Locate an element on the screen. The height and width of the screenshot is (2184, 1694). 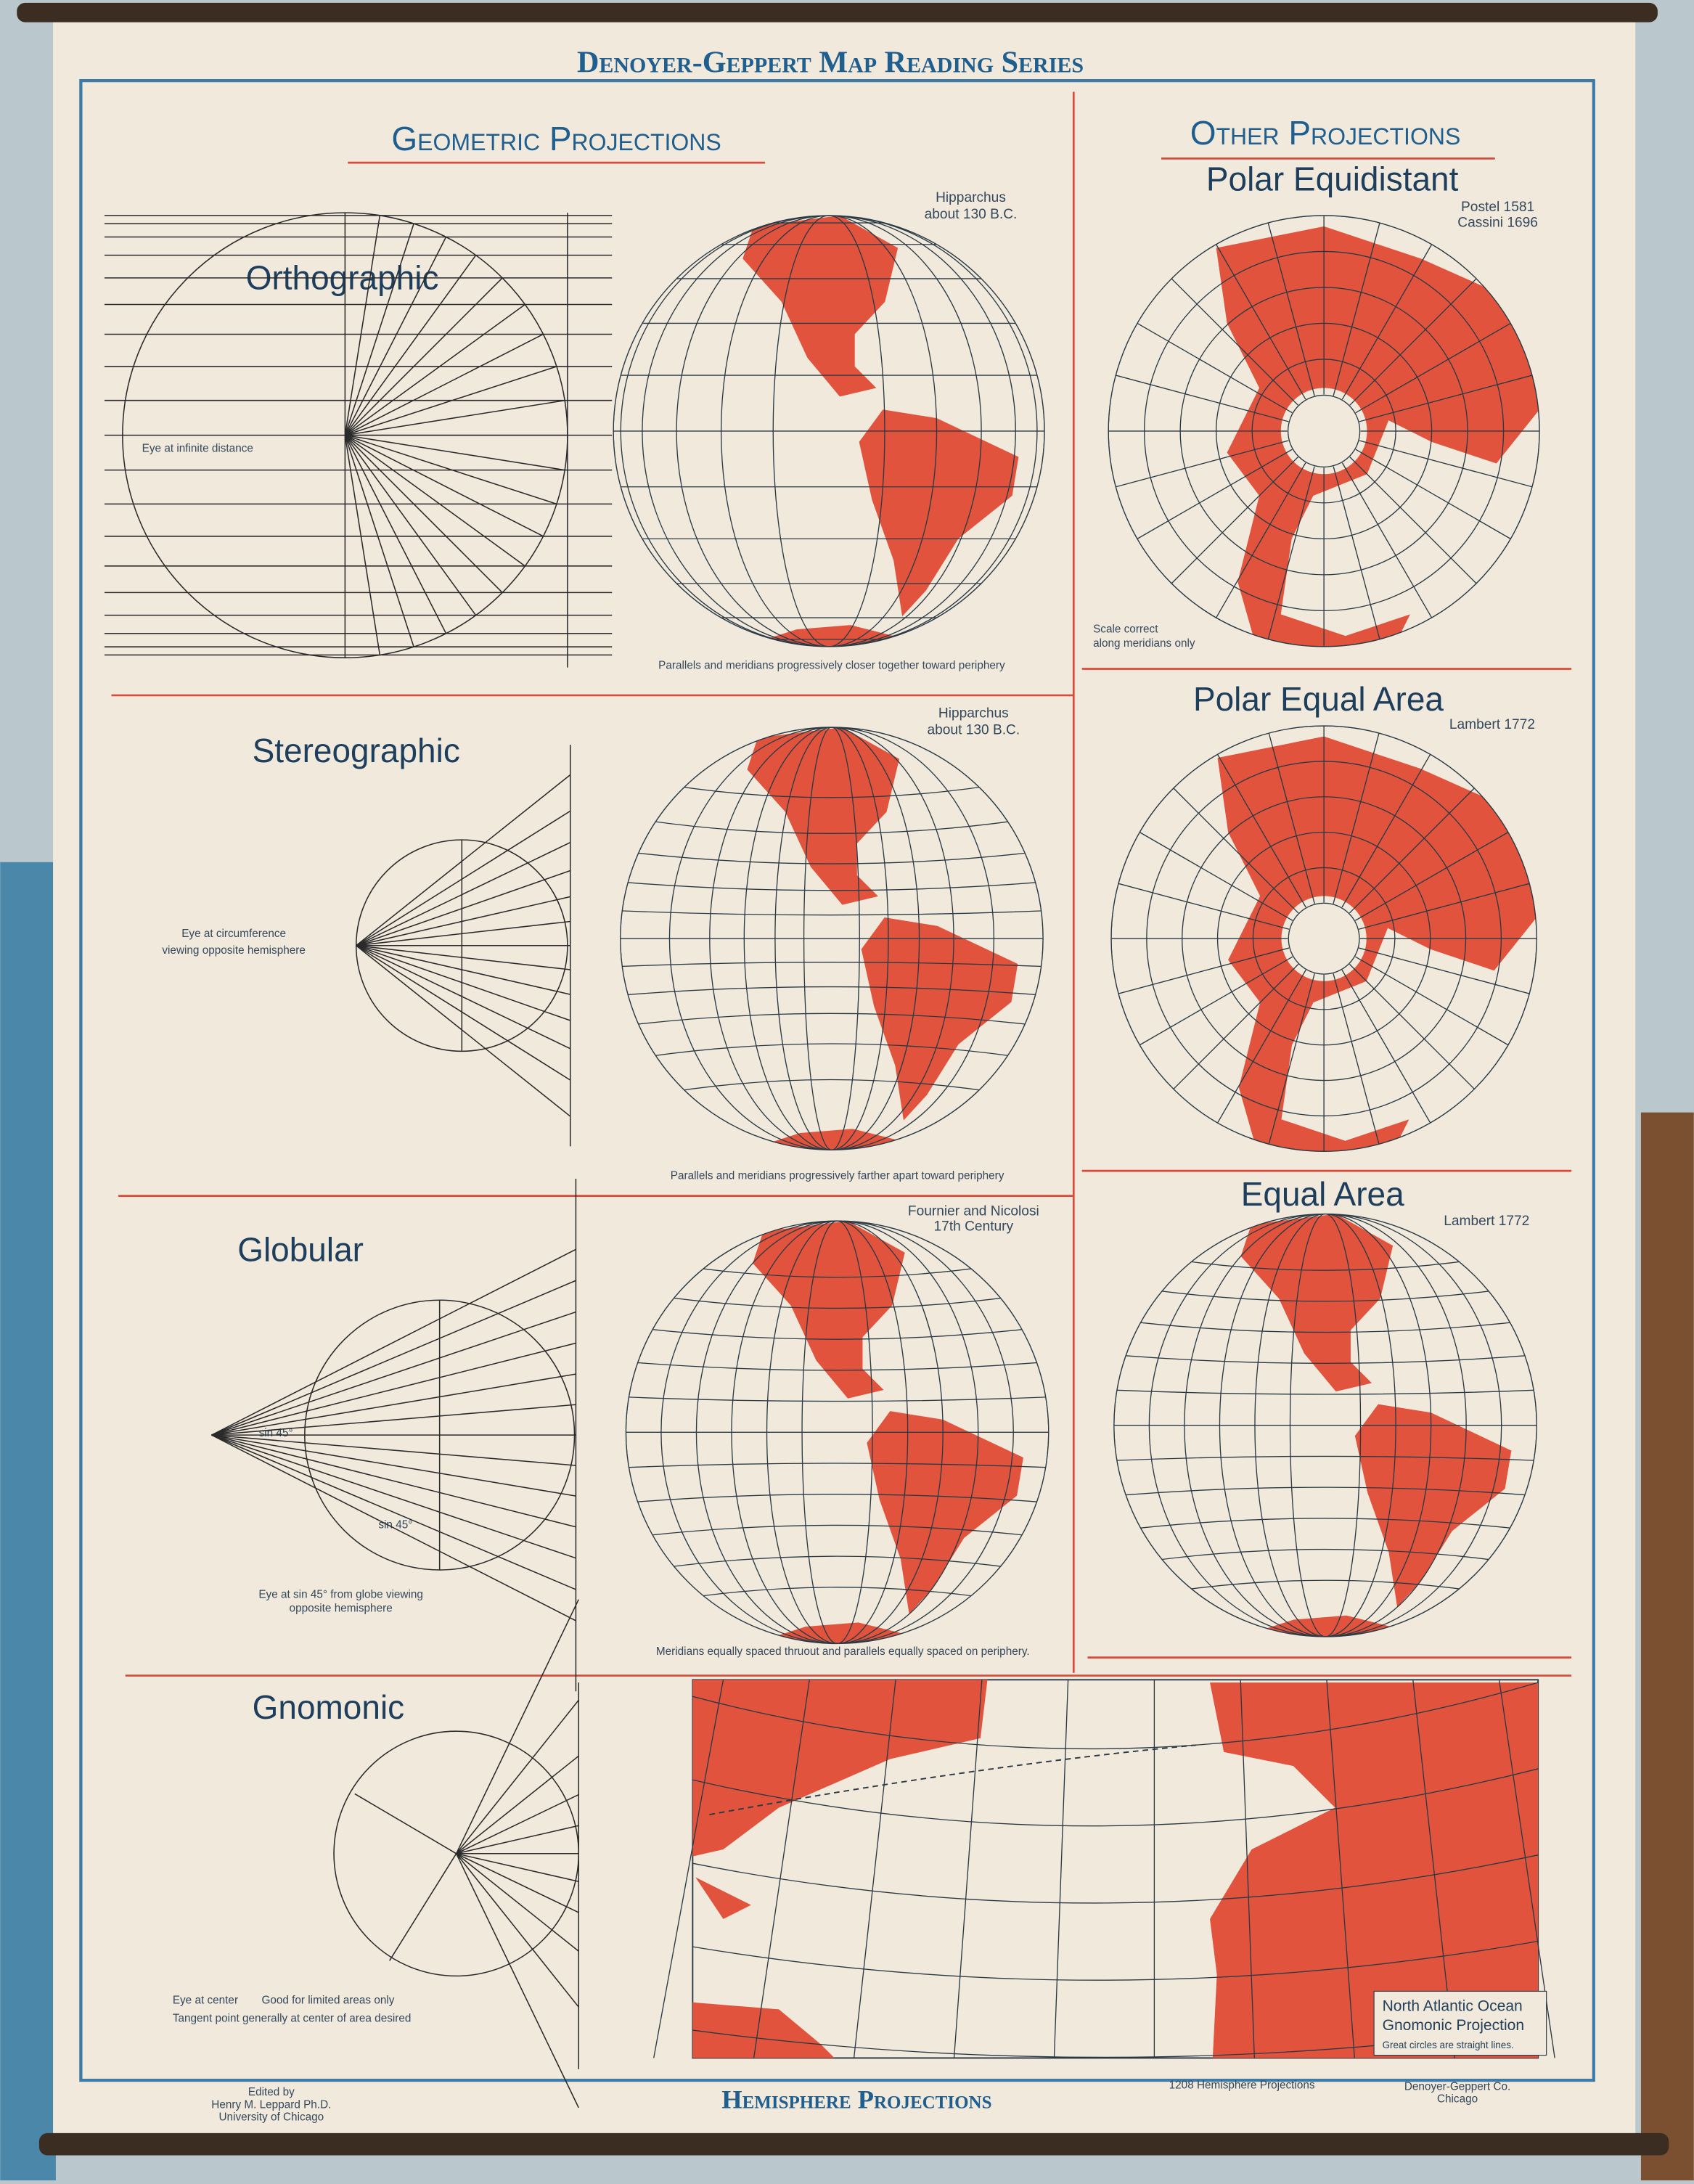
bottom-roller is located at coordinates (854, 2144).